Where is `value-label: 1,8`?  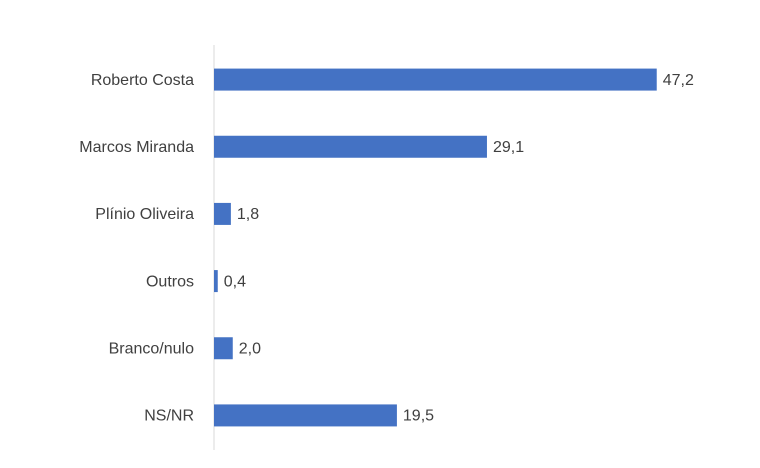
value-label: 1,8 is located at coordinates (248, 214).